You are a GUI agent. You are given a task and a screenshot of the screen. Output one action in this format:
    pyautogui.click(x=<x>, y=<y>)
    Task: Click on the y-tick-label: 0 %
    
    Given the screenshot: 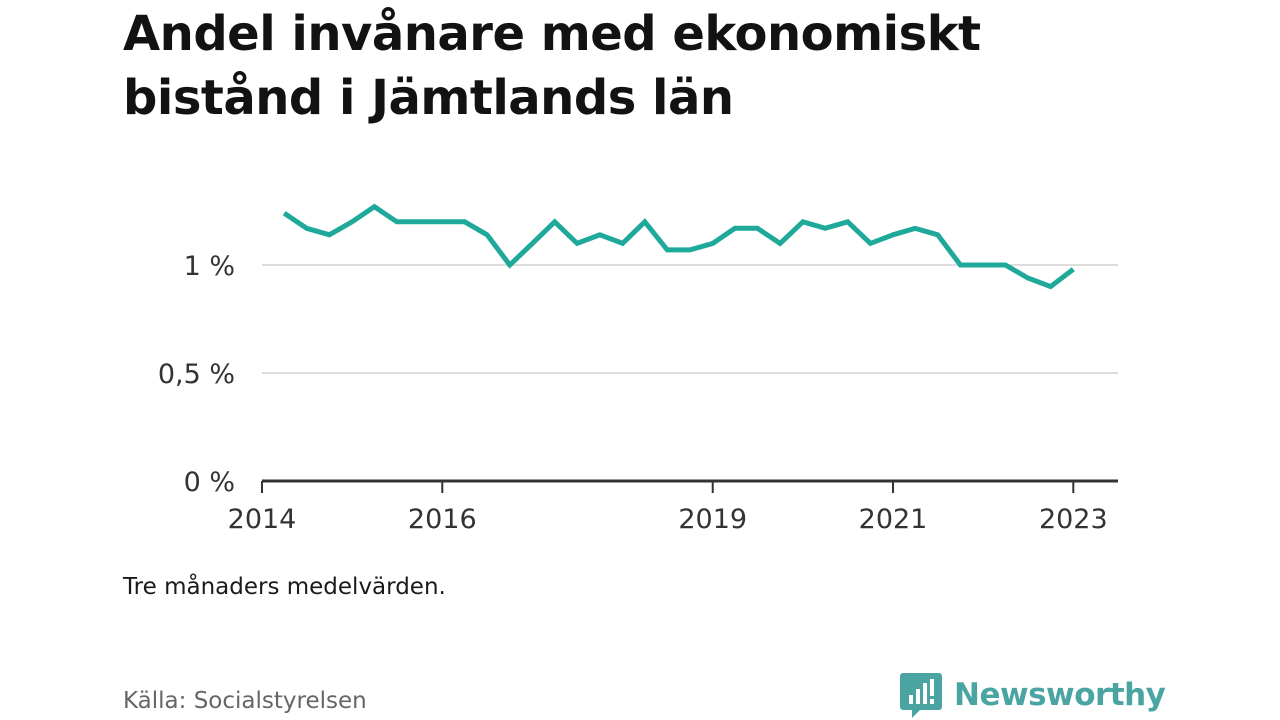 What is the action you would take?
    pyautogui.click(x=209, y=482)
    